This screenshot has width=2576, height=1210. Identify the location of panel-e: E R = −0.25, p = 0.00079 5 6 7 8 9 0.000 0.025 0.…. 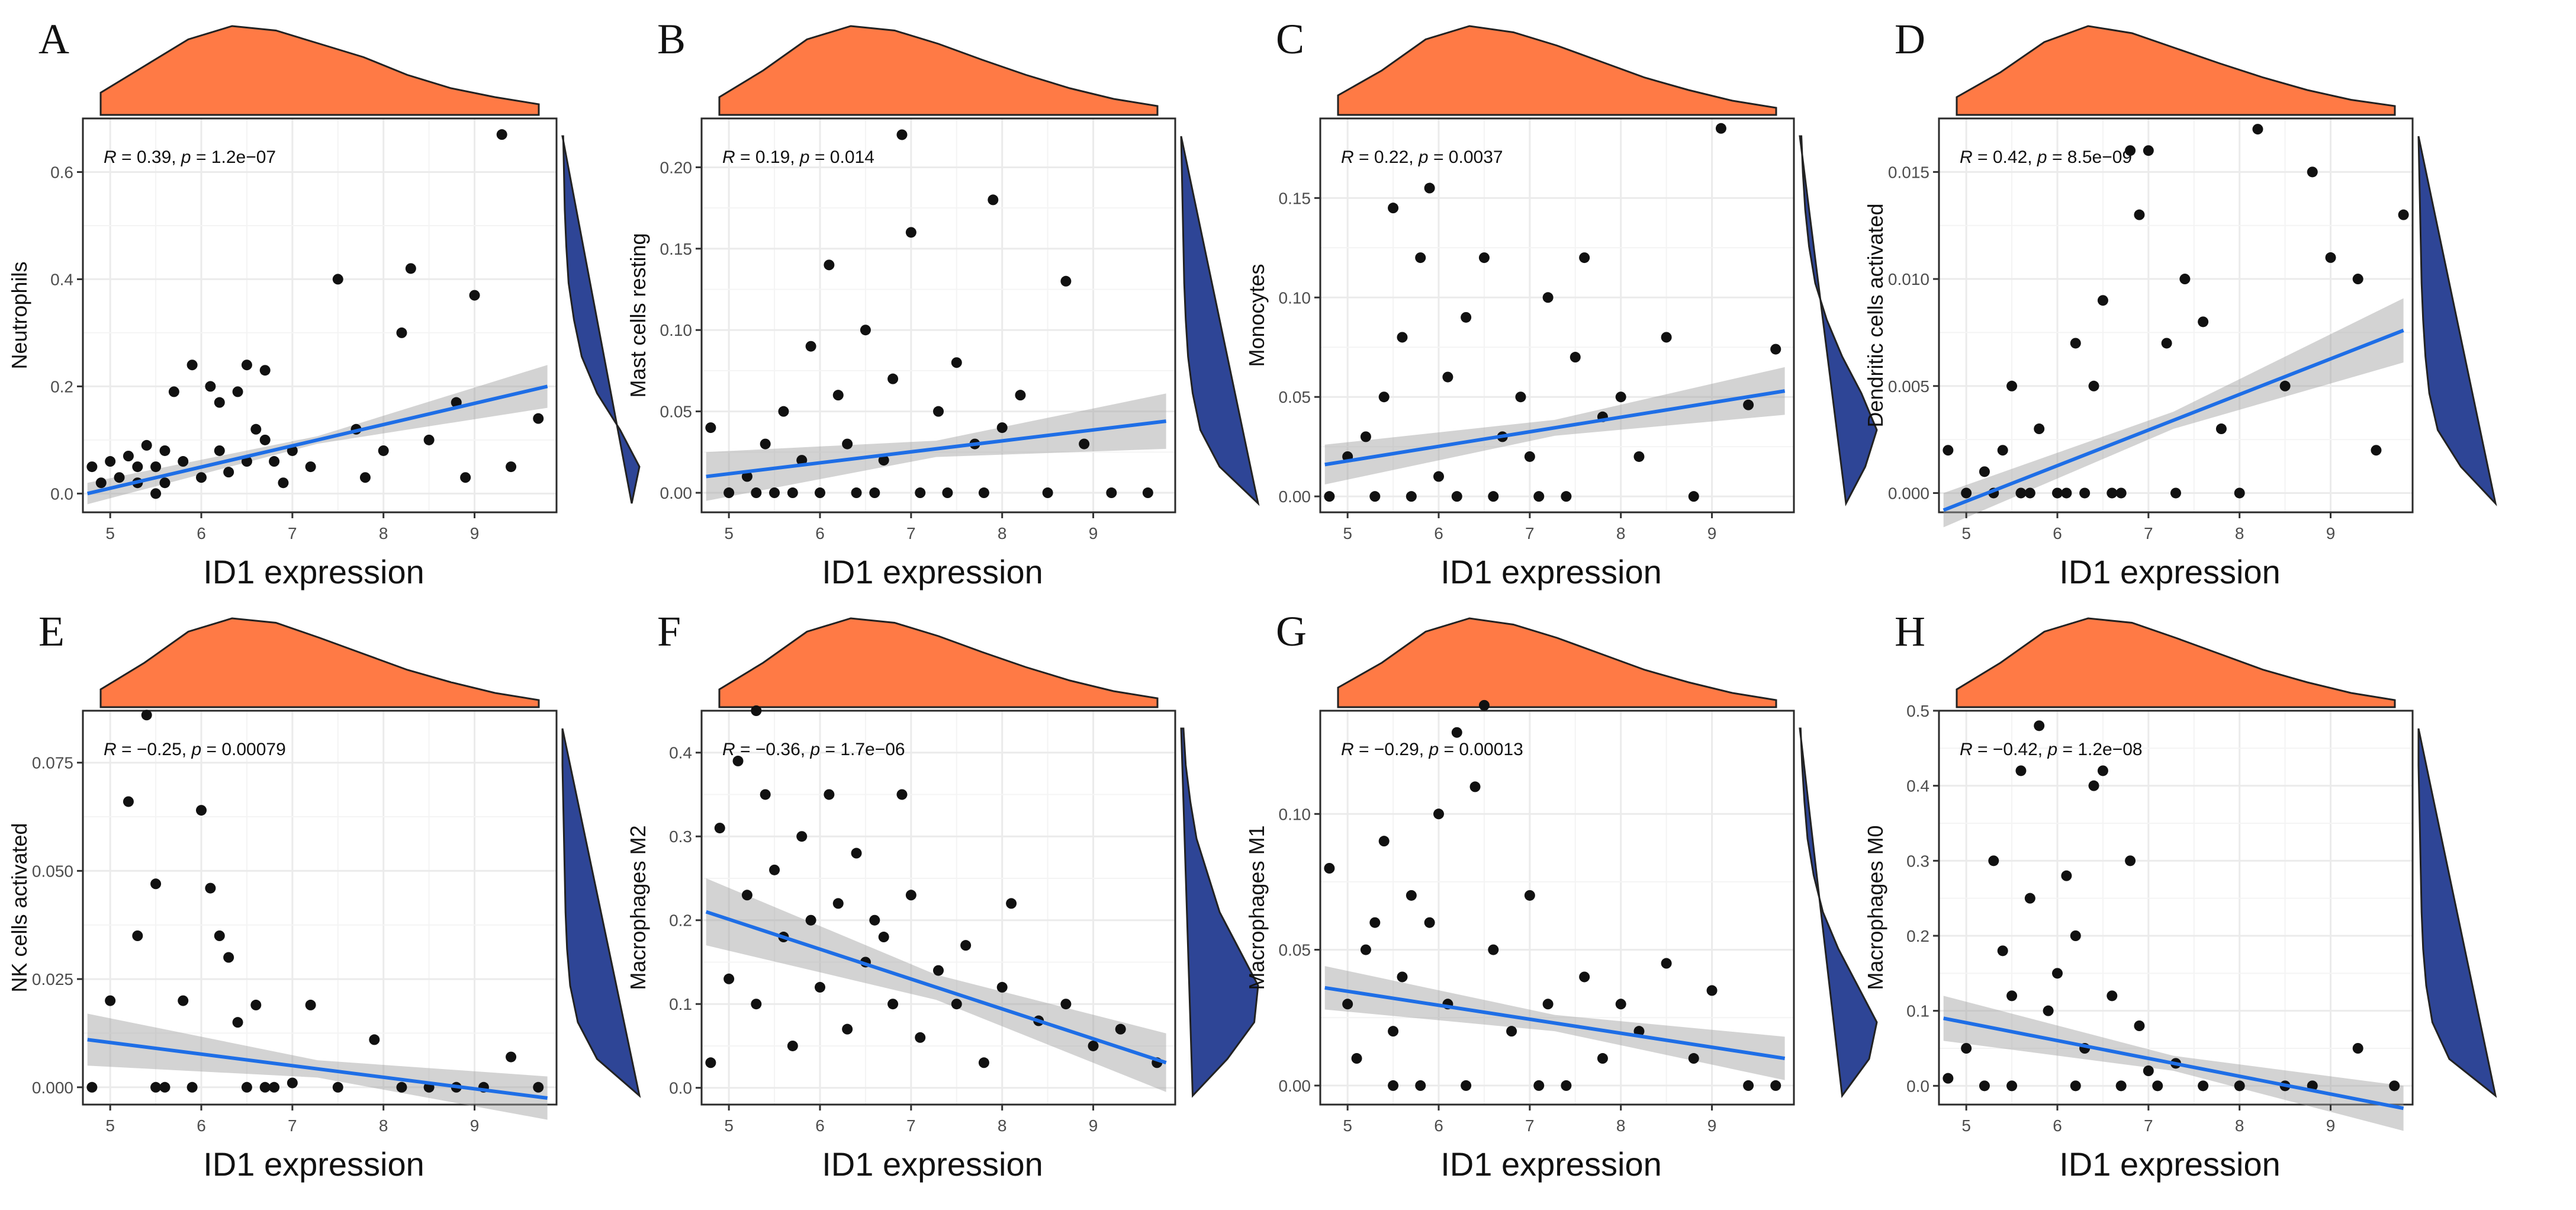
(324, 895).